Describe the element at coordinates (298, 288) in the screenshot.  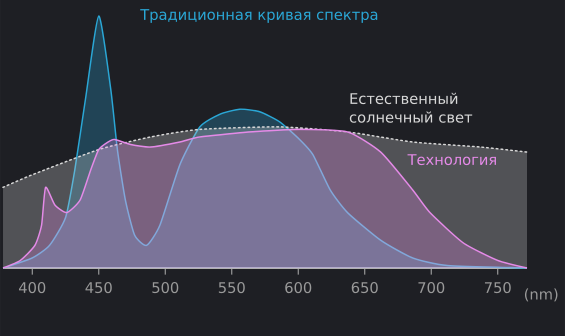
I see `x-tick-label: 600` at that location.